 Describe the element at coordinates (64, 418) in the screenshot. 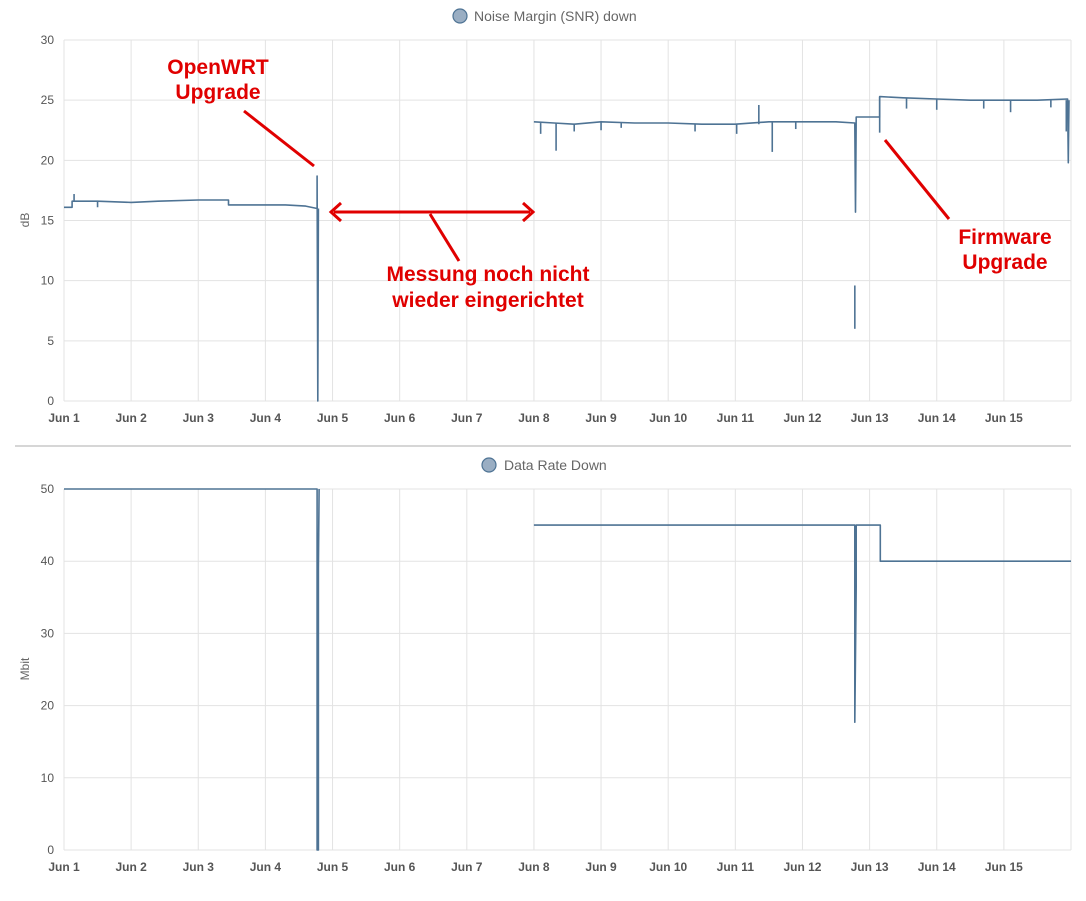

I see `snr-x-tick-label: Jun 1` at that location.